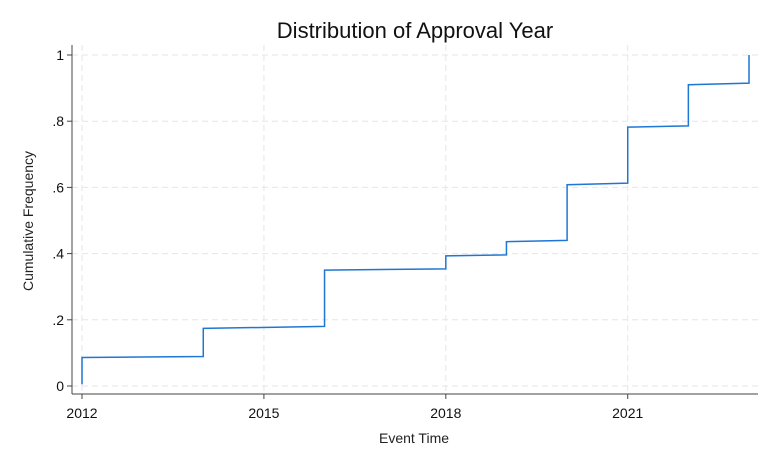 The width and height of the screenshot is (776, 465). I want to click on chart-title: Distribution of Approval Year, so click(415, 30).